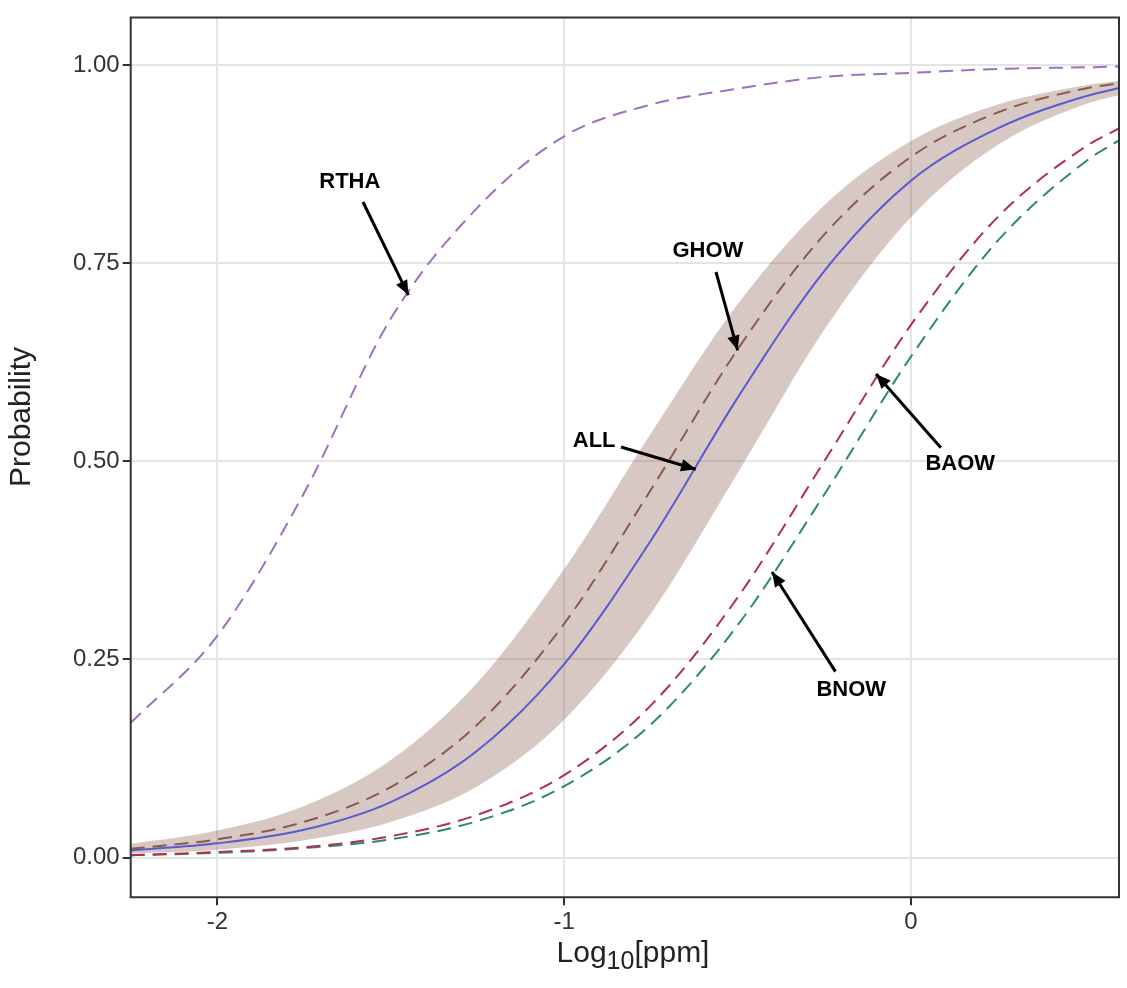 The image size is (1127, 988). Describe the element at coordinates (708, 249) in the screenshot. I see `annotation: GHOW` at that location.